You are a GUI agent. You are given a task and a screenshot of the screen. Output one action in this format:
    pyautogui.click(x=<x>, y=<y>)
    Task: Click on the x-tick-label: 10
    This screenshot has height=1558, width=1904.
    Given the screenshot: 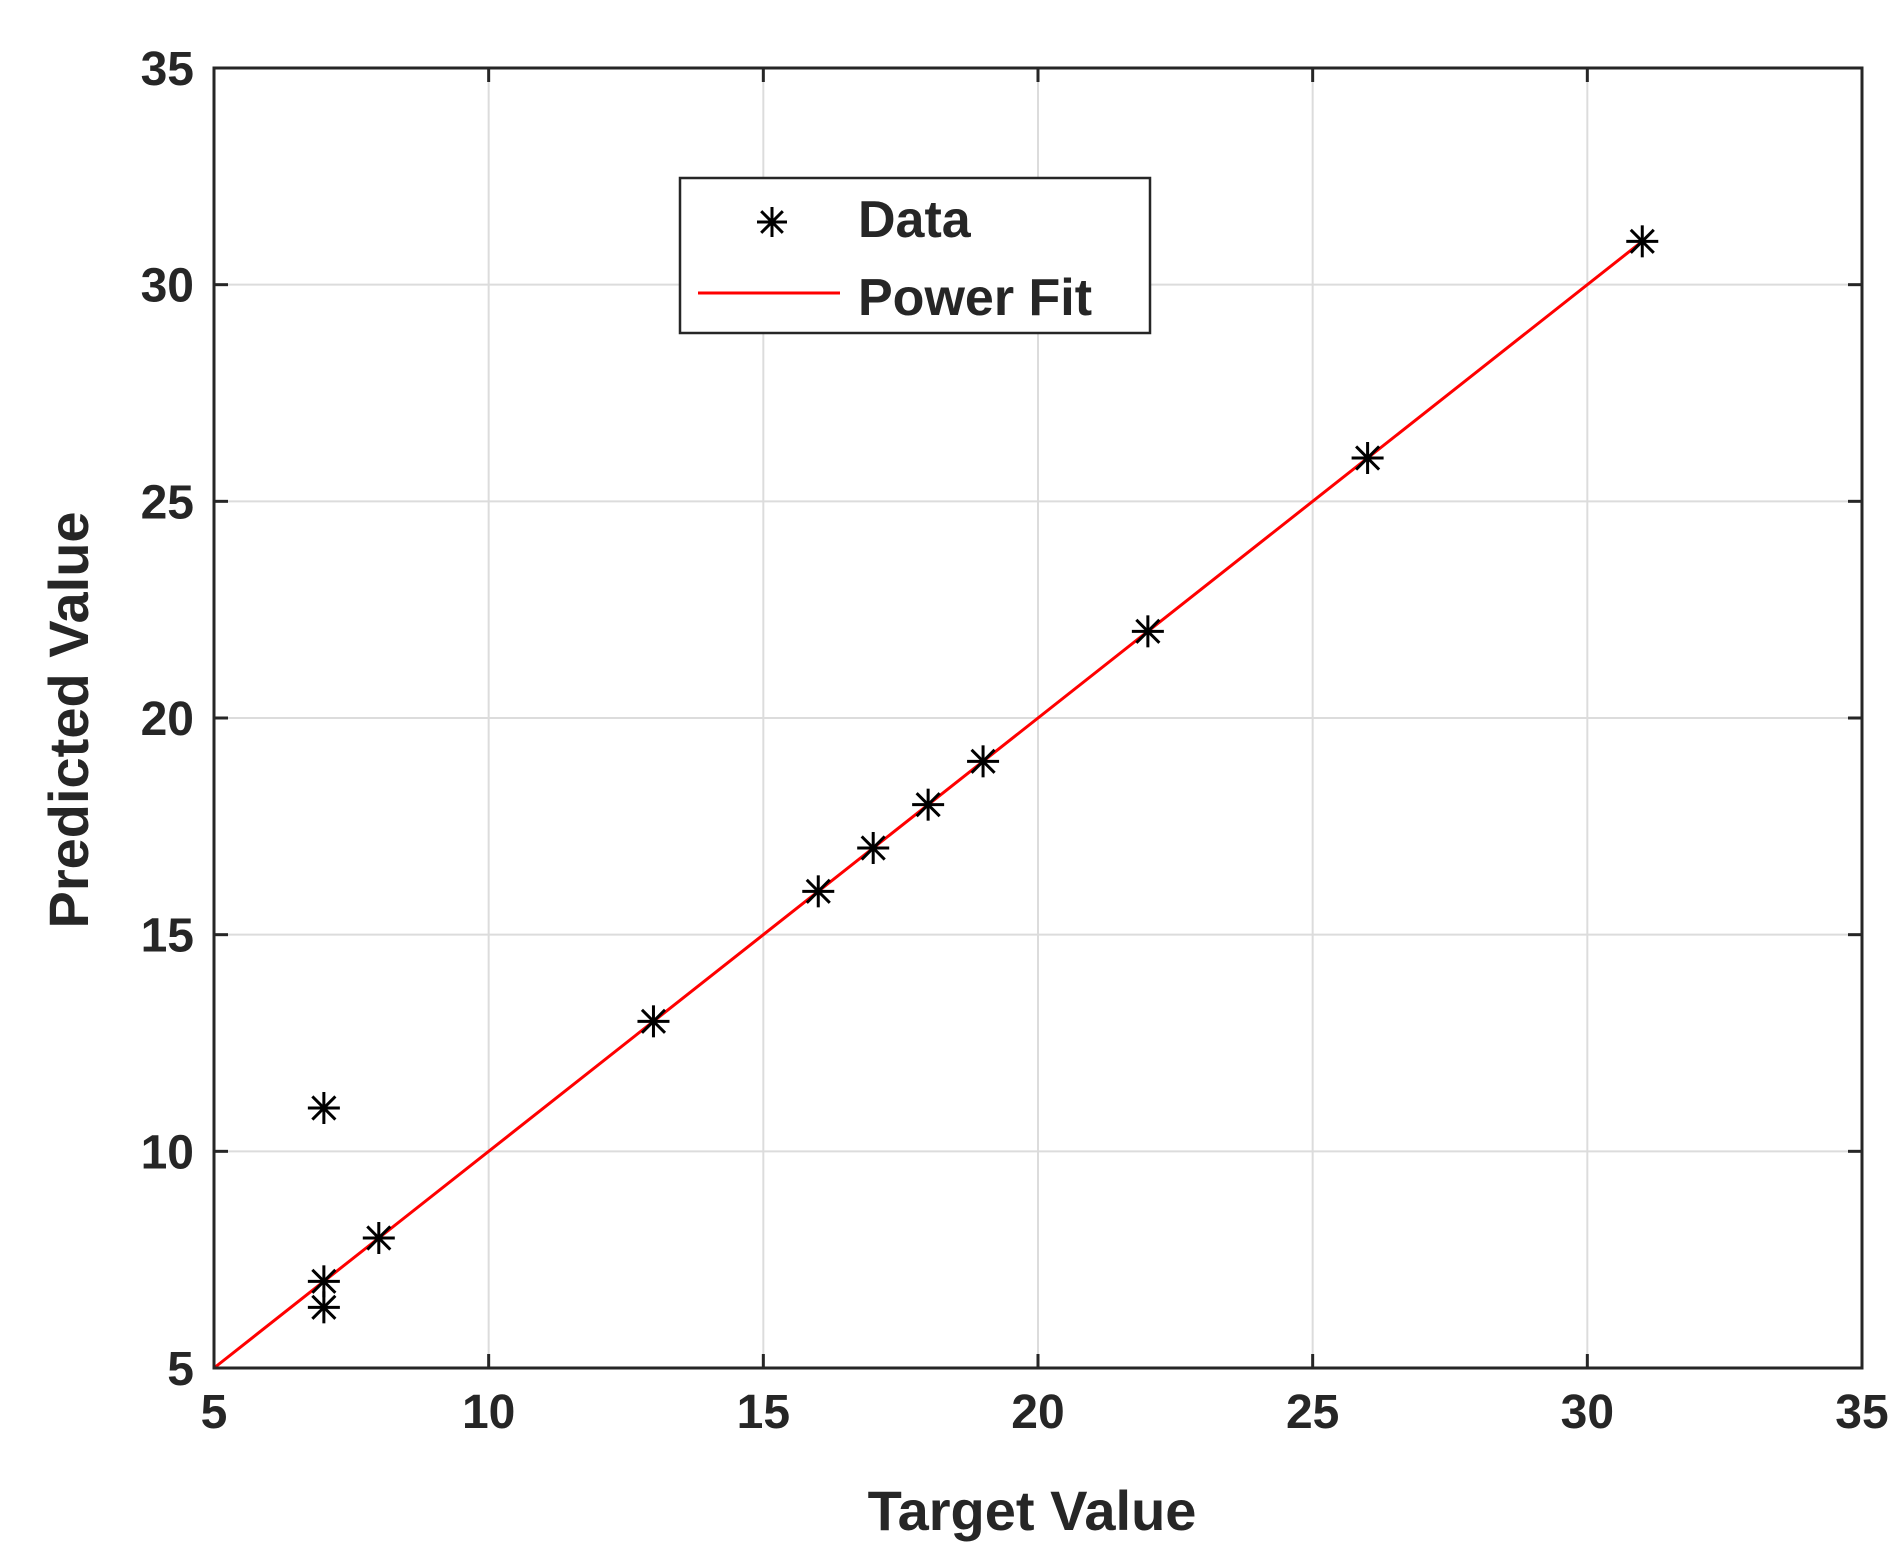 What is the action you would take?
    pyautogui.click(x=488, y=1412)
    